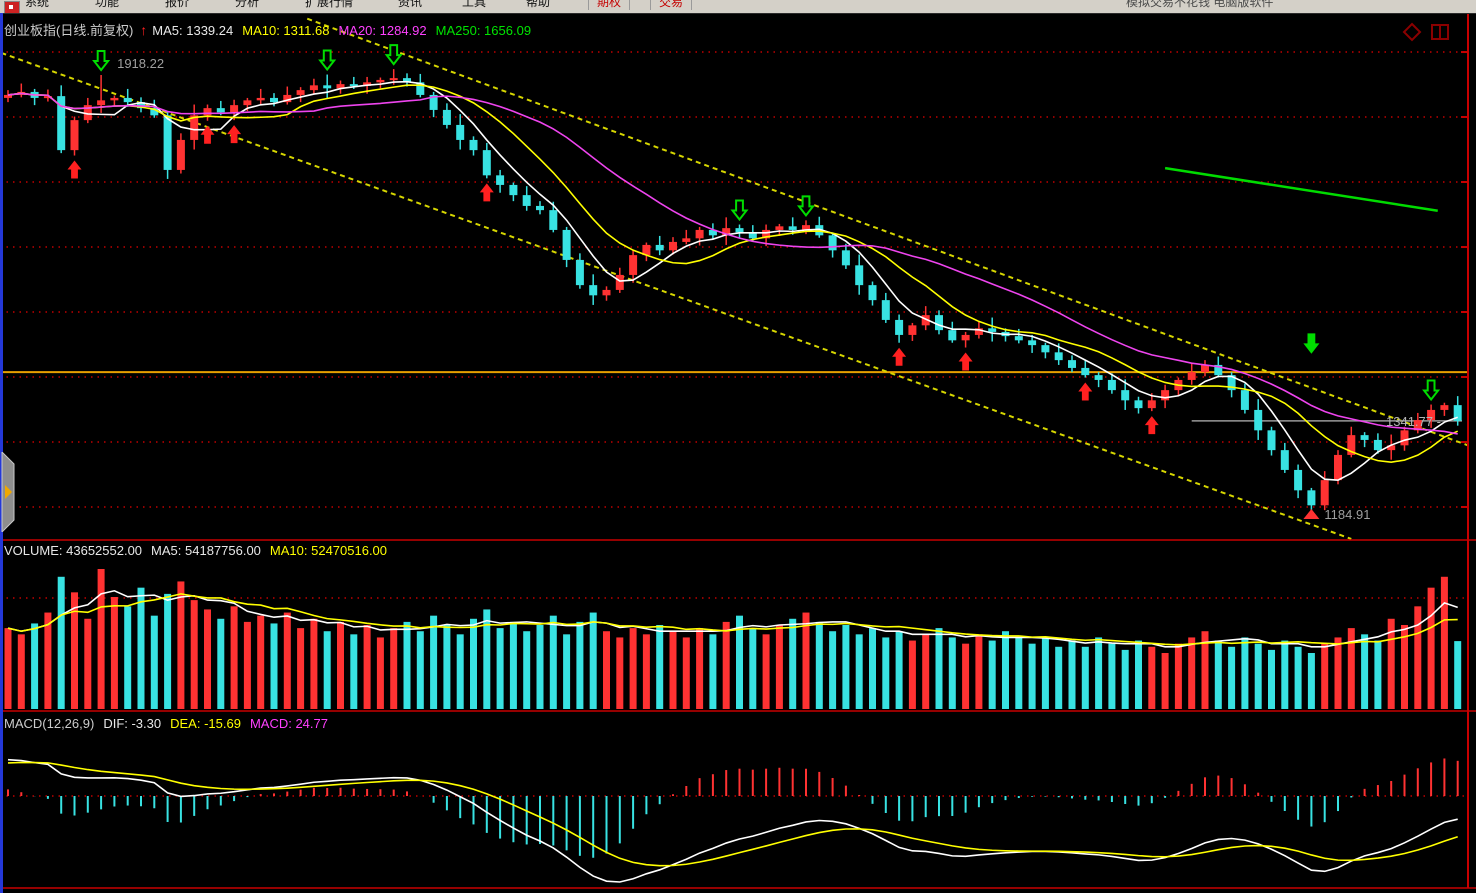  Describe the element at coordinates (329, 4) in the screenshot. I see `menu-item-extended: 扩展行情` at that location.